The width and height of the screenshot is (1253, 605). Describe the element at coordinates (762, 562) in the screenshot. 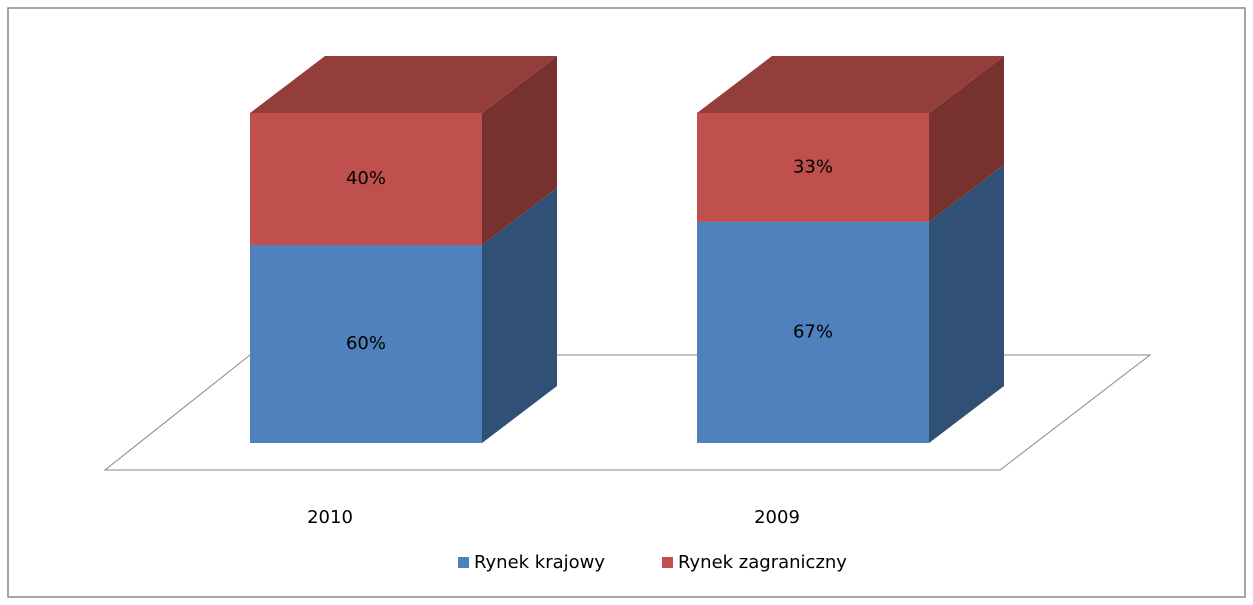

I see `legend-label: Rynek zagraniczny` at that location.